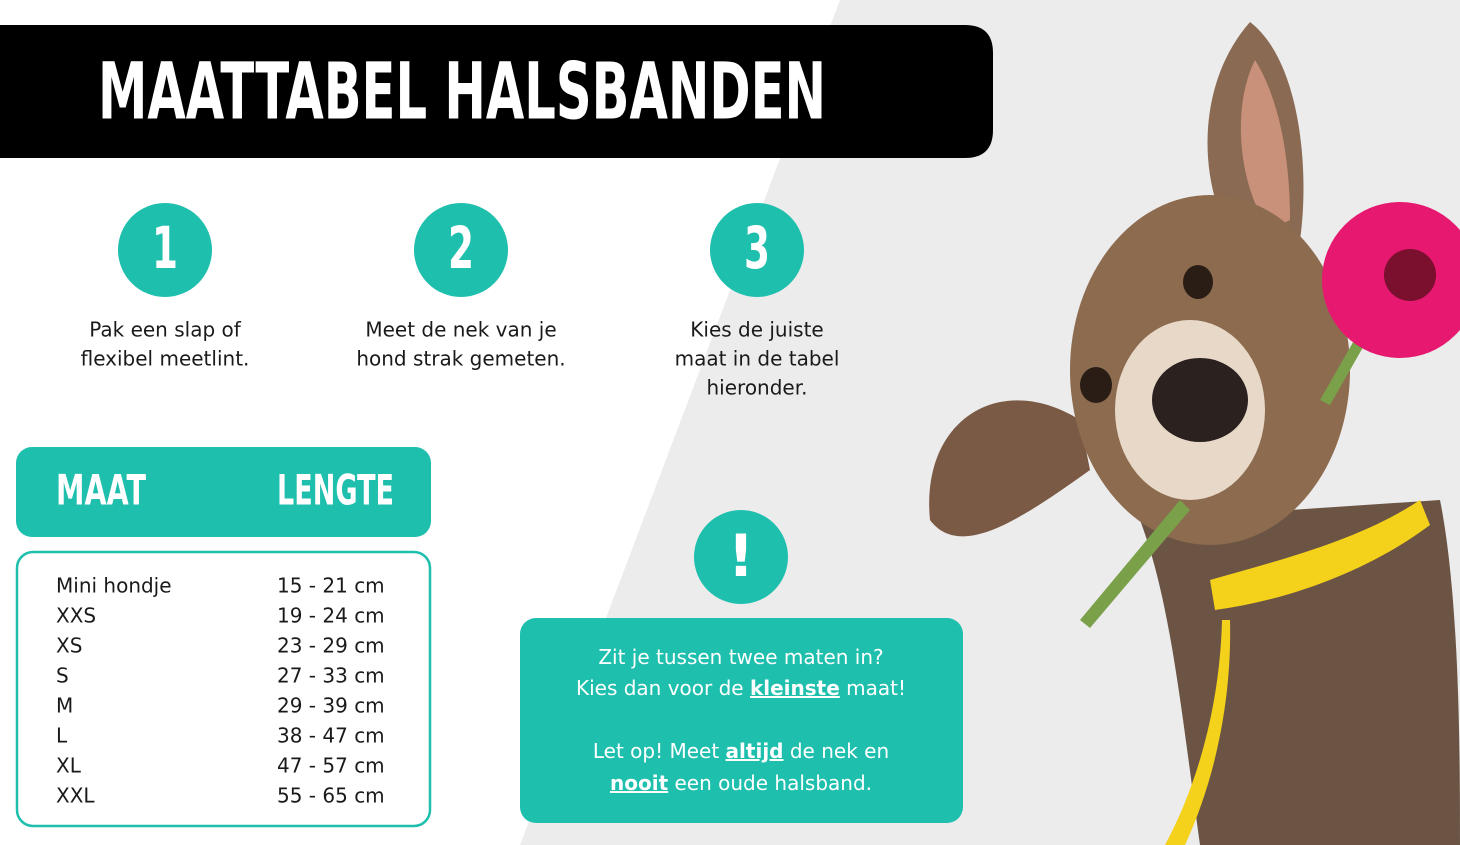 The width and height of the screenshot is (1460, 845). I want to click on step-number: 3, so click(757, 248).